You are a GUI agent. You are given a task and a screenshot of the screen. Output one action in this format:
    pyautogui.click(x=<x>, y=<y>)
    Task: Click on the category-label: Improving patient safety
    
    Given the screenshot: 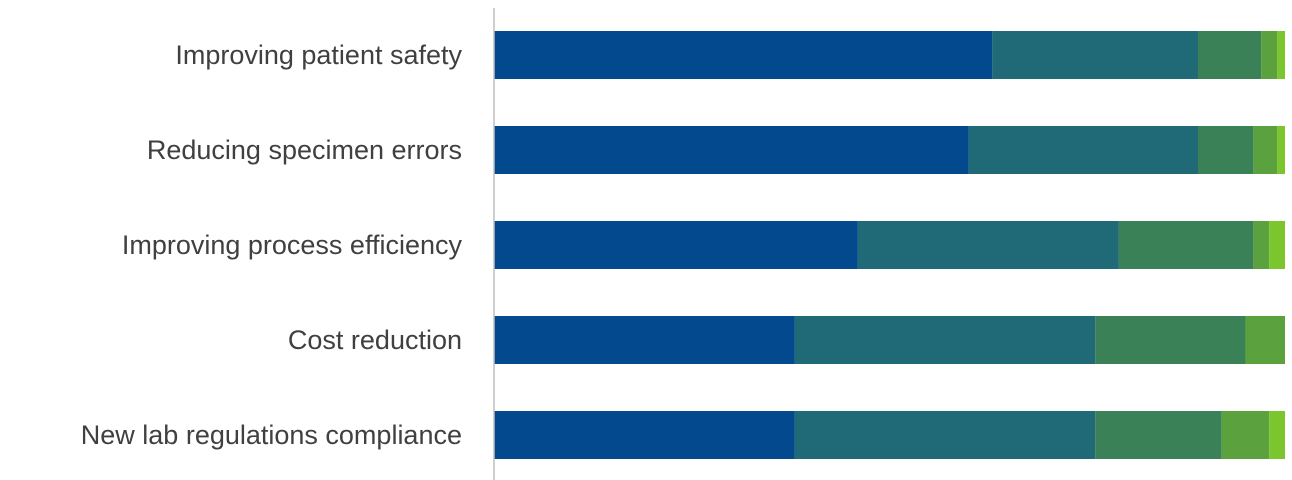 What is the action you would take?
    pyautogui.click(x=318, y=55)
    